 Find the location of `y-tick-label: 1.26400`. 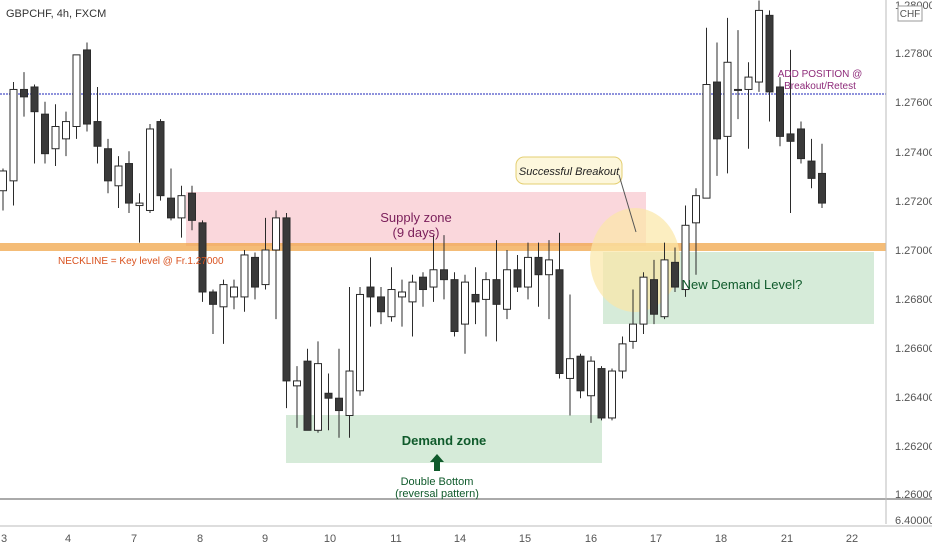

y-tick-label: 1.26400 is located at coordinates (913, 398).